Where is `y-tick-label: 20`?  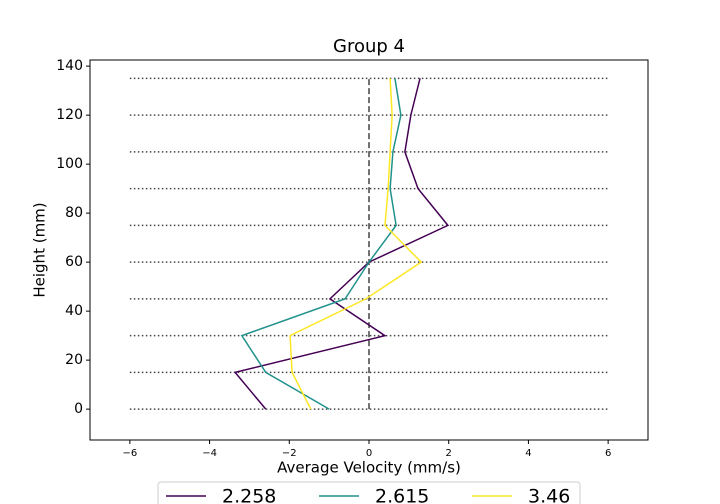
y-tick-label: 20 is located at coordinates (74, 360).